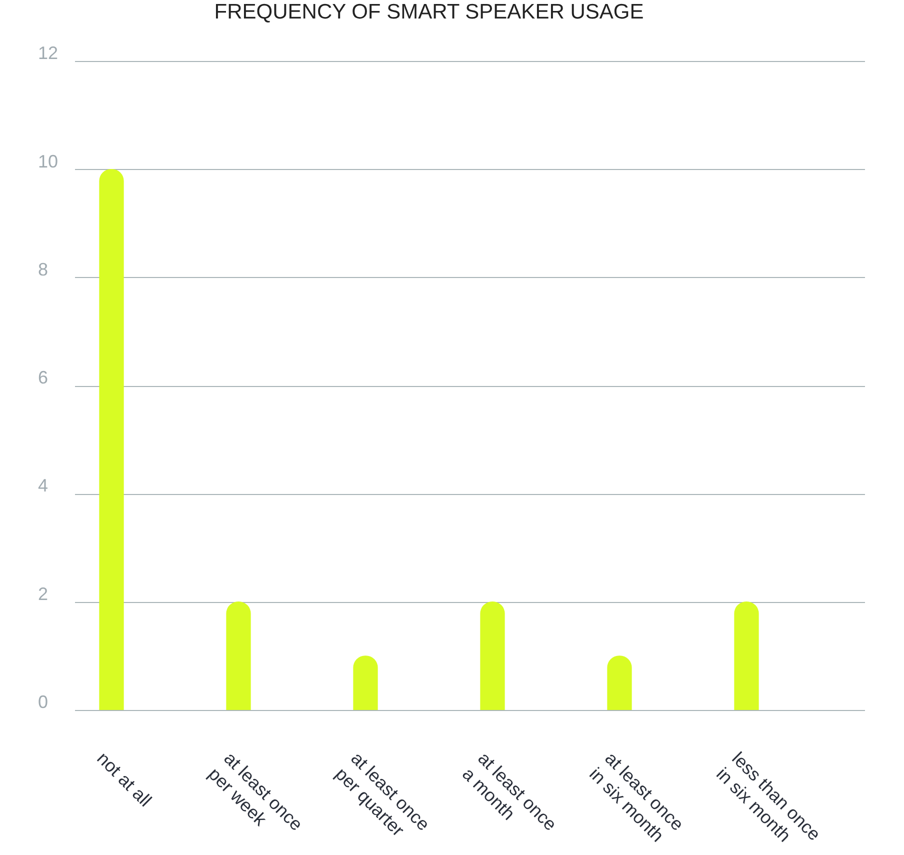 The height and width of the screenshot is (855, 904). Describe the element at coordinates (429, 12) in the screenshot. I see `chart-title: FREQUENCY OF SMART SPEAKER USAGE` at that location.